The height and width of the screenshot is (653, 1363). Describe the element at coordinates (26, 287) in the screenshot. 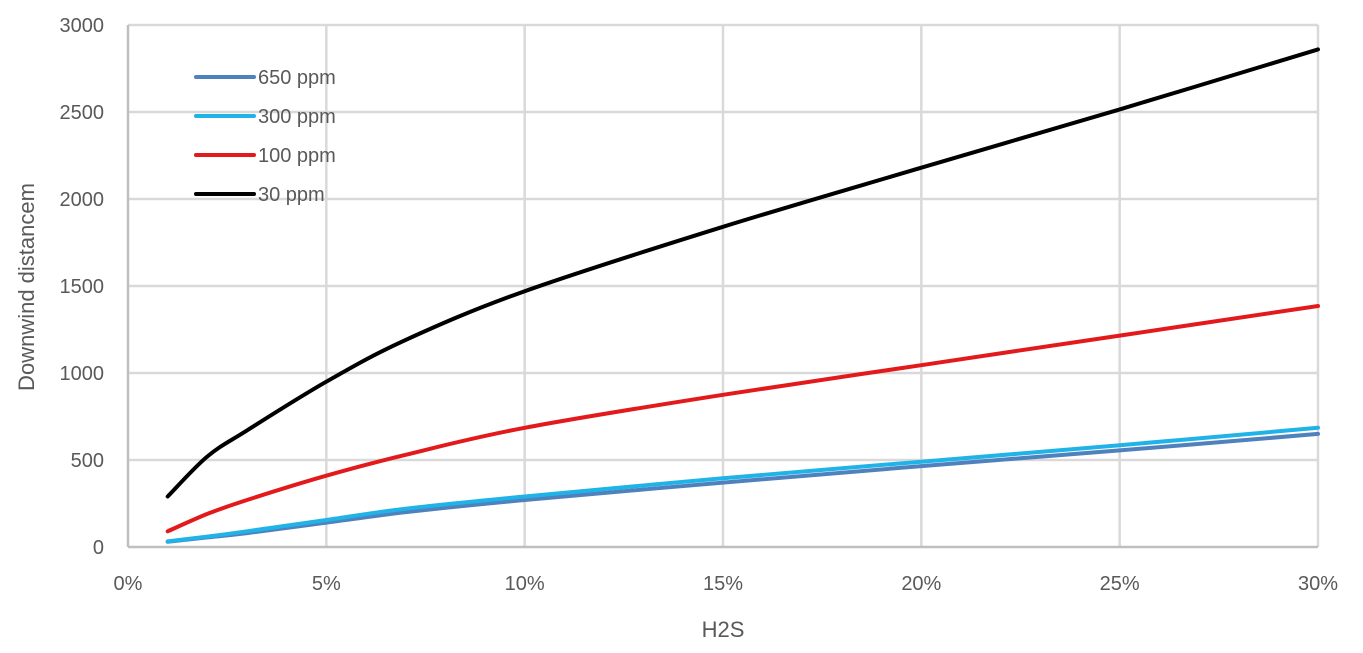

I see `y-axis-title: Downwind distancem` at that location.